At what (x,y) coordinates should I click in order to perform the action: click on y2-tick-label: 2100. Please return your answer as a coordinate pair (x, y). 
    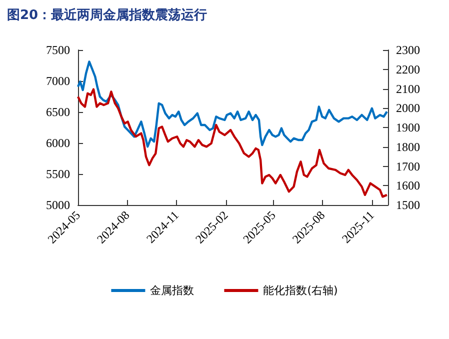
    Looking at the image, I should click on (408, 89).